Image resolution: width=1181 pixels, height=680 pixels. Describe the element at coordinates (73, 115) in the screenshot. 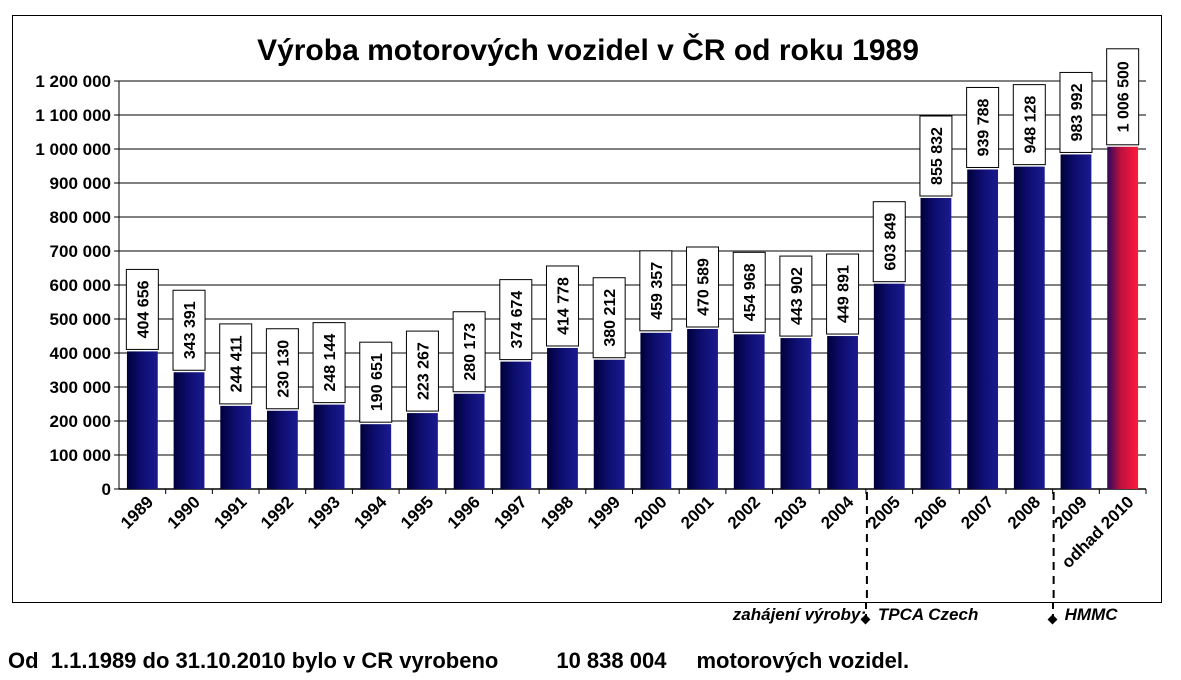

I see `y-tick-label: 1 100 000` at that location.